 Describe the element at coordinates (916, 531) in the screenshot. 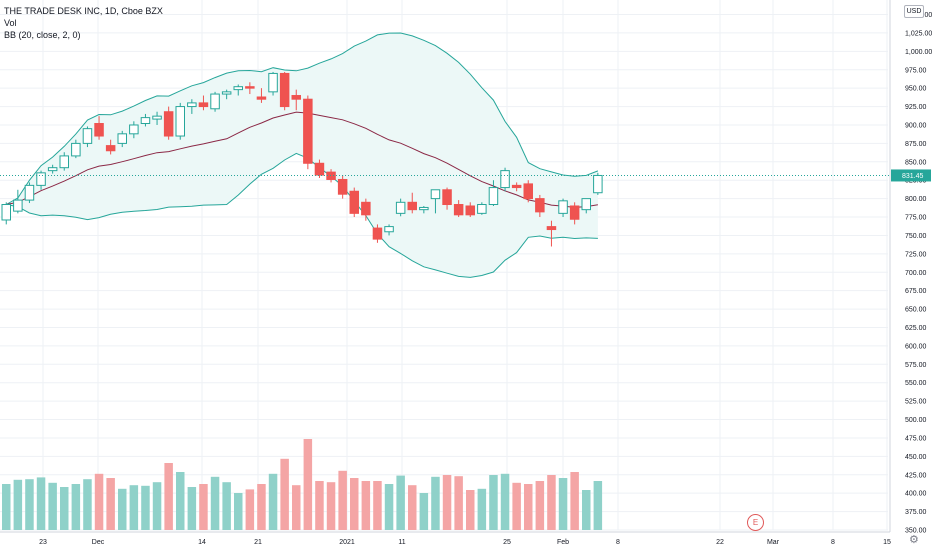

I see `price-tick-label: 350.00` at that location.